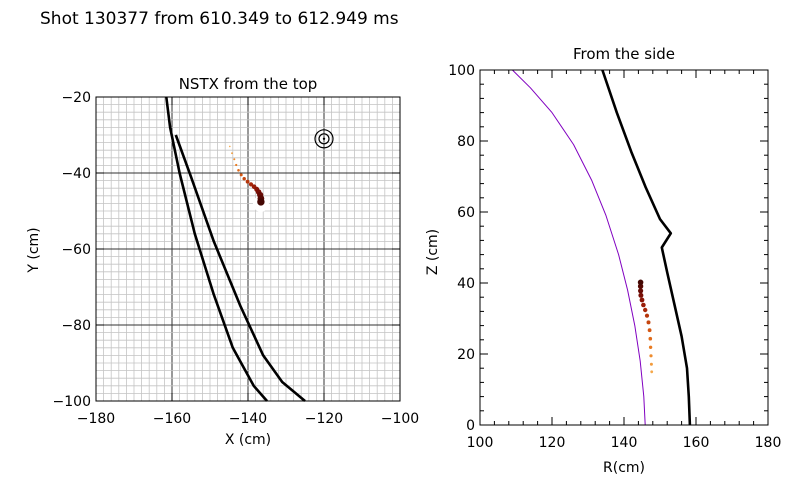  I want to click on target-ring-outer, so click(324, 139).